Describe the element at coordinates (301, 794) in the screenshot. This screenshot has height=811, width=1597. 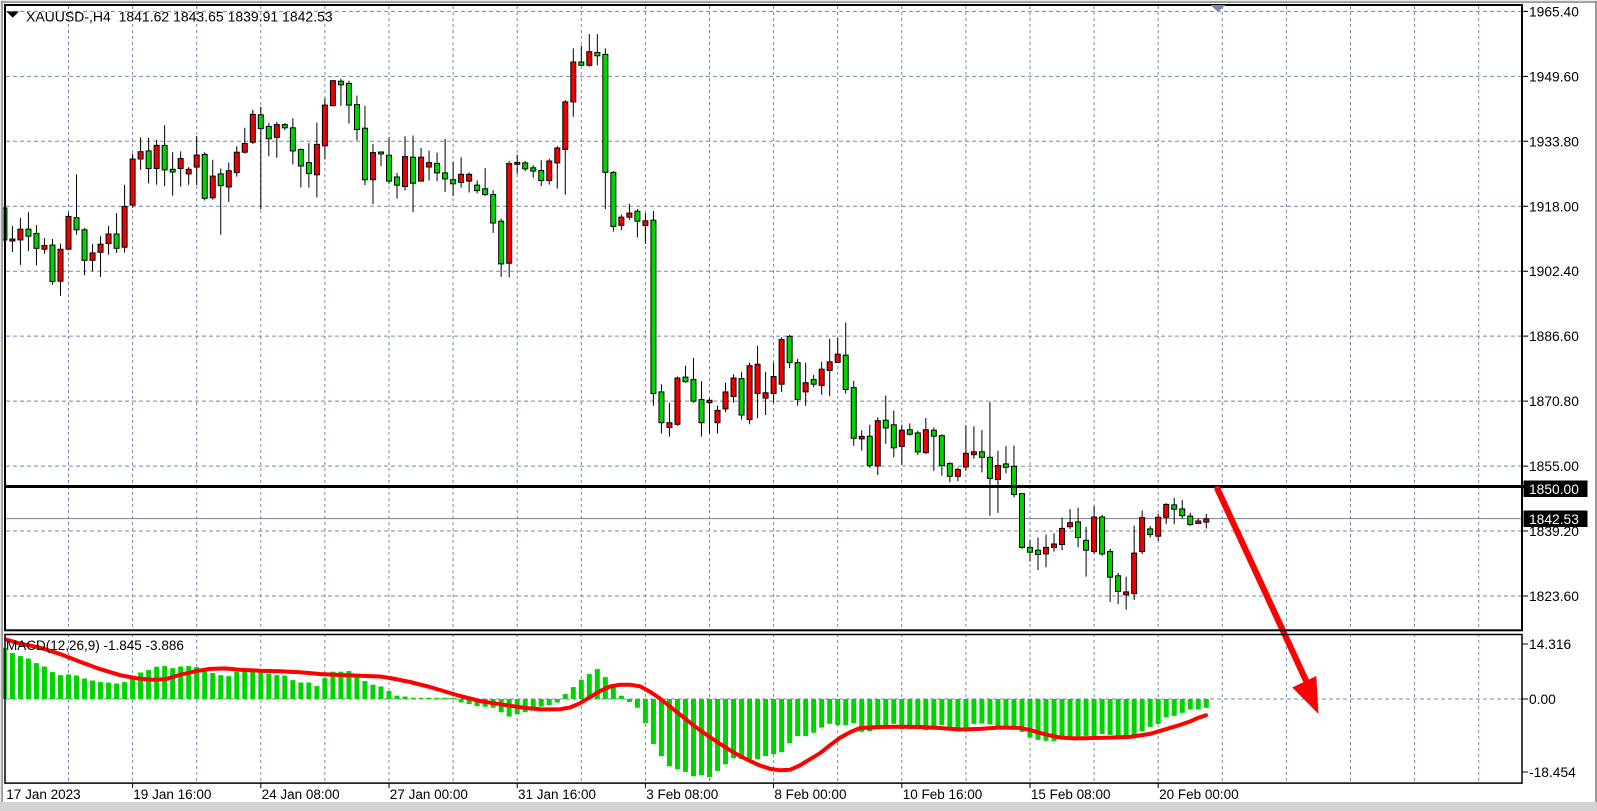
I see `svg-text: 24 Jan 08:00` at that location.